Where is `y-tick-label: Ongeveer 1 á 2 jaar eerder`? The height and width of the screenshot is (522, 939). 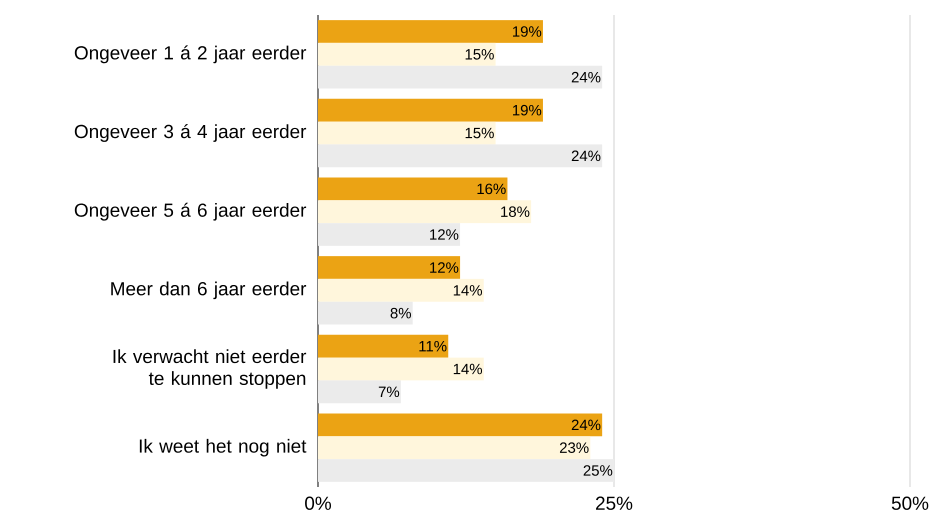
y-tick-label: Ongeveer 1 á 2 jaar eerder is located at coordinates (190, 54).